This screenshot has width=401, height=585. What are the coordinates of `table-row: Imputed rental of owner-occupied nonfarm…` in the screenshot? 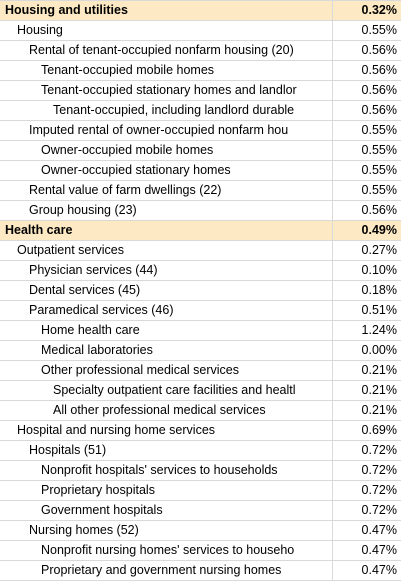 It's located at (200, 131).